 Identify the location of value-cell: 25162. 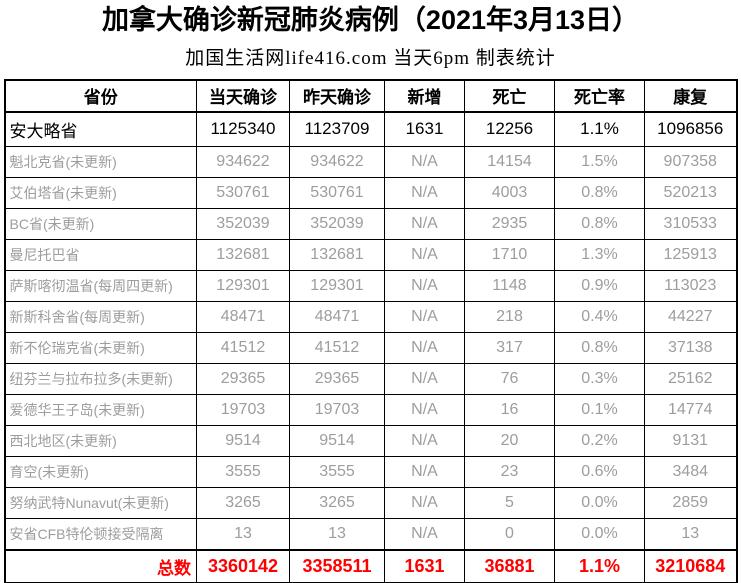
(690, 379).